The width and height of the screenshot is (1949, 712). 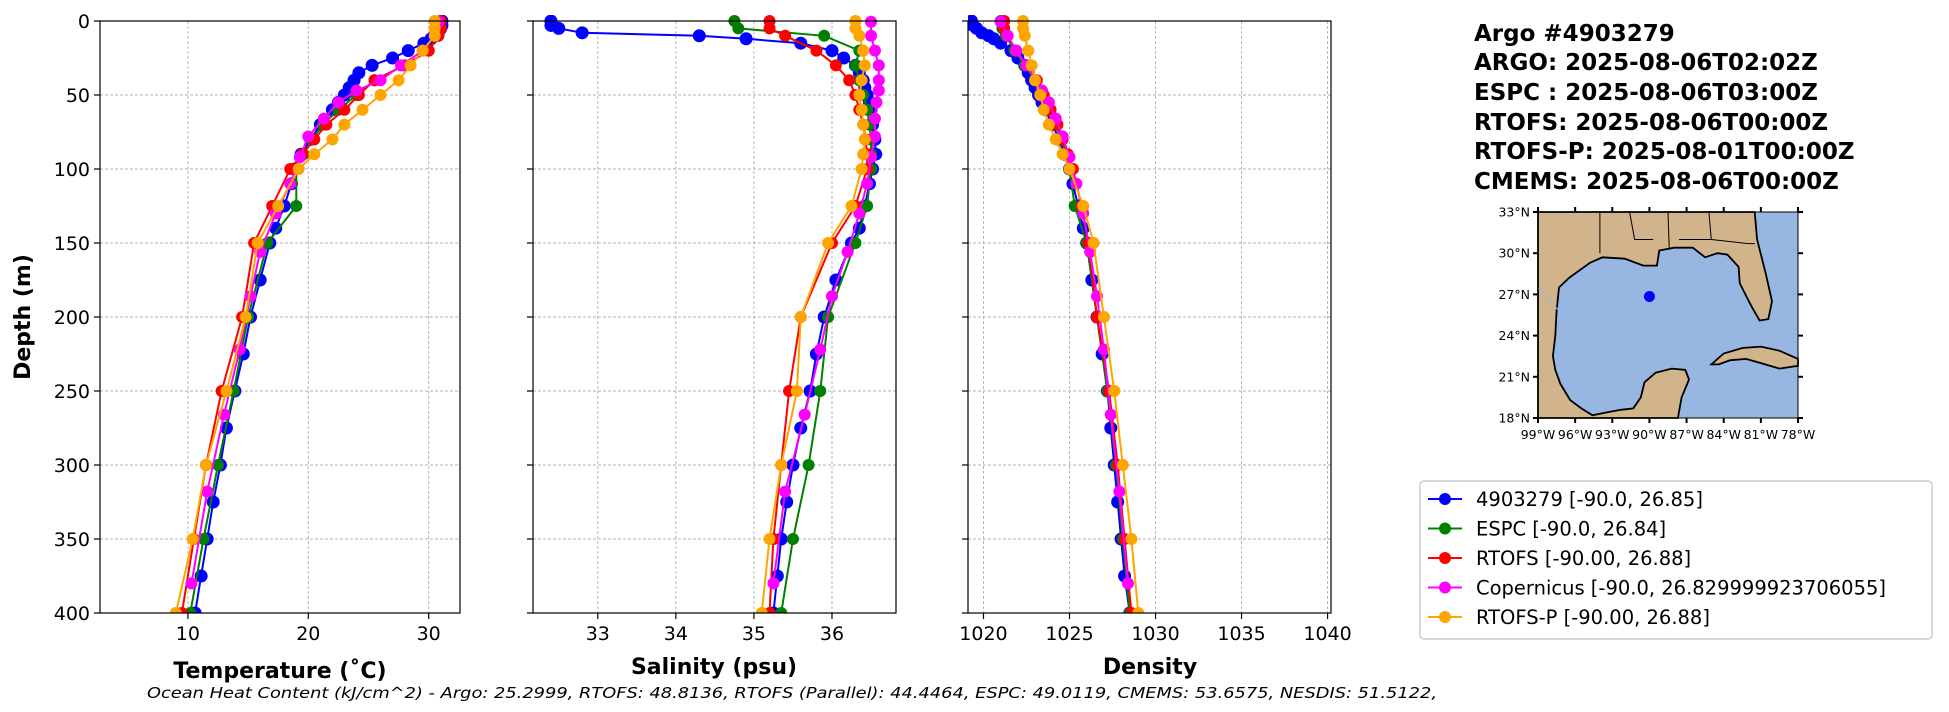 What do you see at coordinates (714, 667) in the screenshot?
I see `x-axis-label-salinity: Salinity (psu)` at bounding box center [714, 667].